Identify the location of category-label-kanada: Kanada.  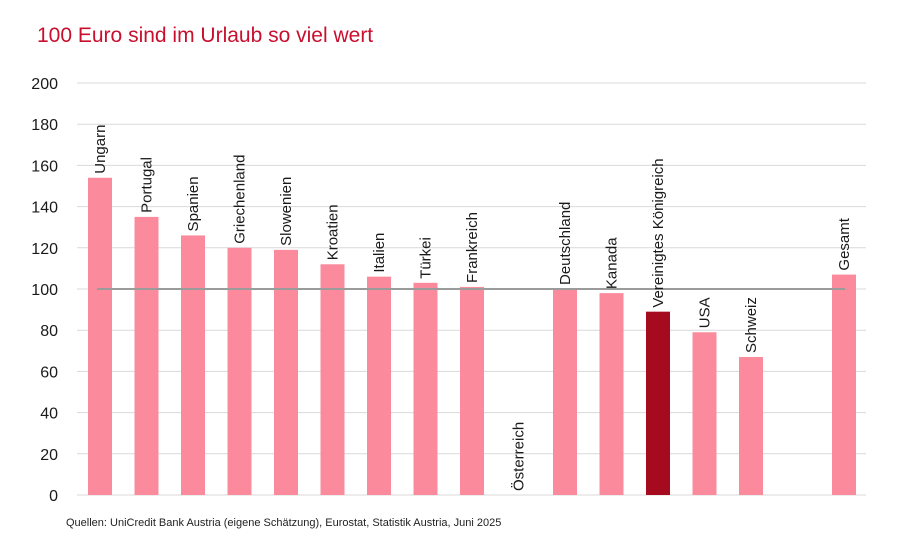
(612, 263).